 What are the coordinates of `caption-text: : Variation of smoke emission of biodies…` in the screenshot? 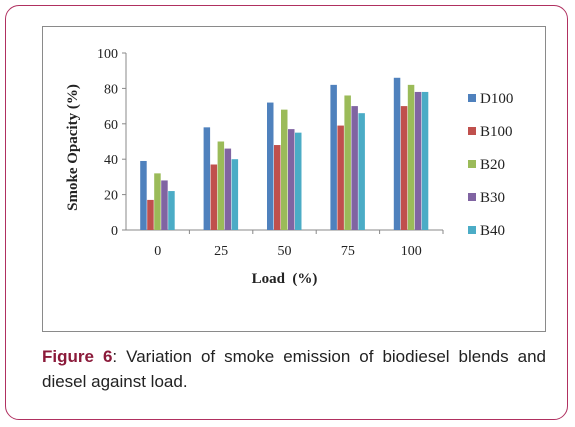 It's located at (294, 369).